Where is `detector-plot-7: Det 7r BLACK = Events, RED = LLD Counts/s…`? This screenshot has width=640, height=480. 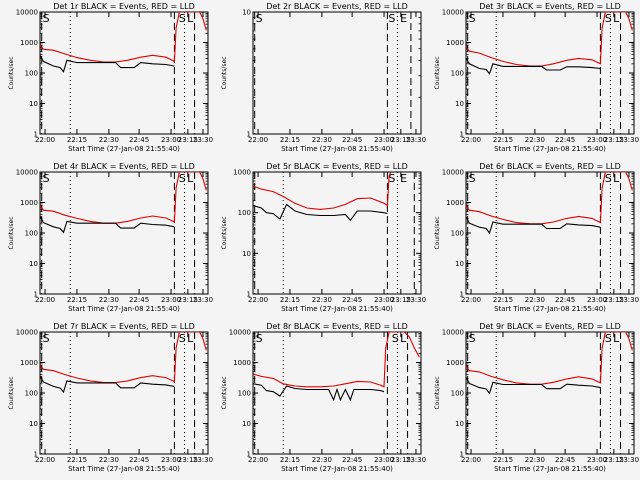 detector-plot-7: Det 7r BLACK = Events, RED = LLD Counts/s… is located at coordinates (110, 397).